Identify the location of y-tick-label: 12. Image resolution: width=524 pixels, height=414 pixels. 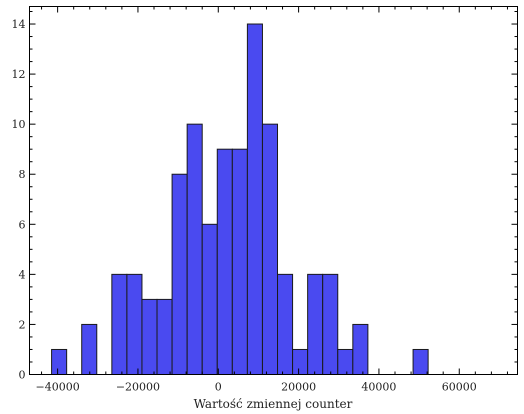
(19, 74).